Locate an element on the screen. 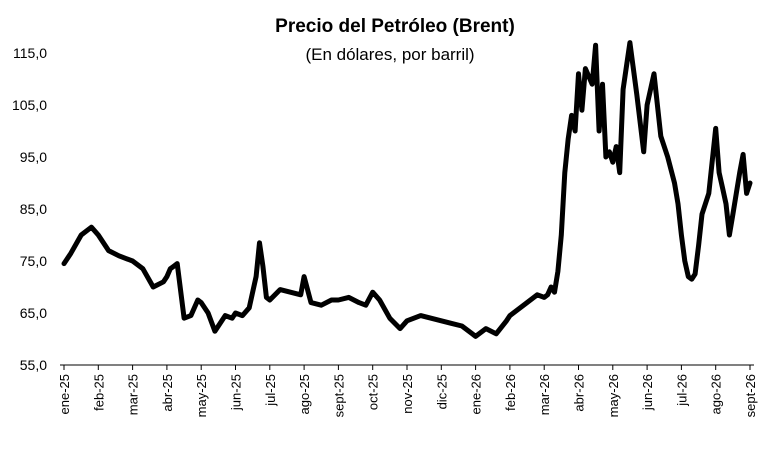 This screenshot has height=451, width=766. y-tick-label: 55,0 is located at coordinates (33, 365).